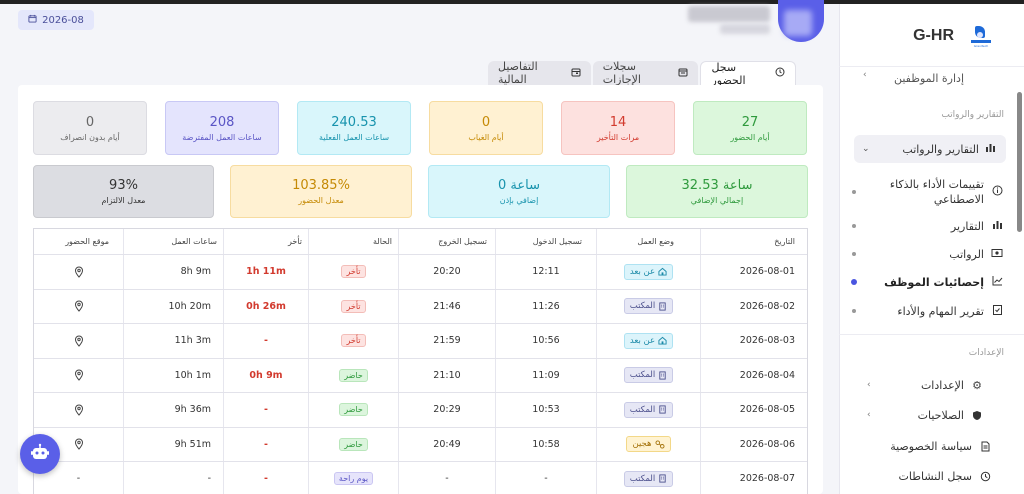  Describe the element at coordinates (446, 375) in the screenshot. I see `cell-check-out: 21:10` at that location.